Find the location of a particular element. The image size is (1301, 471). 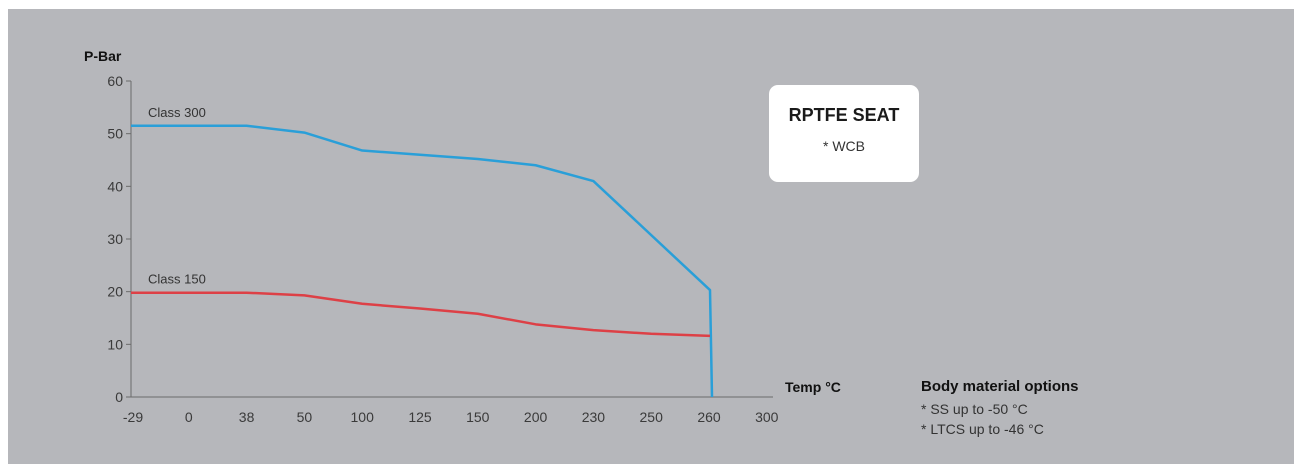

seat-title: RPTFE SEAT is located at coordinates (844, 115).